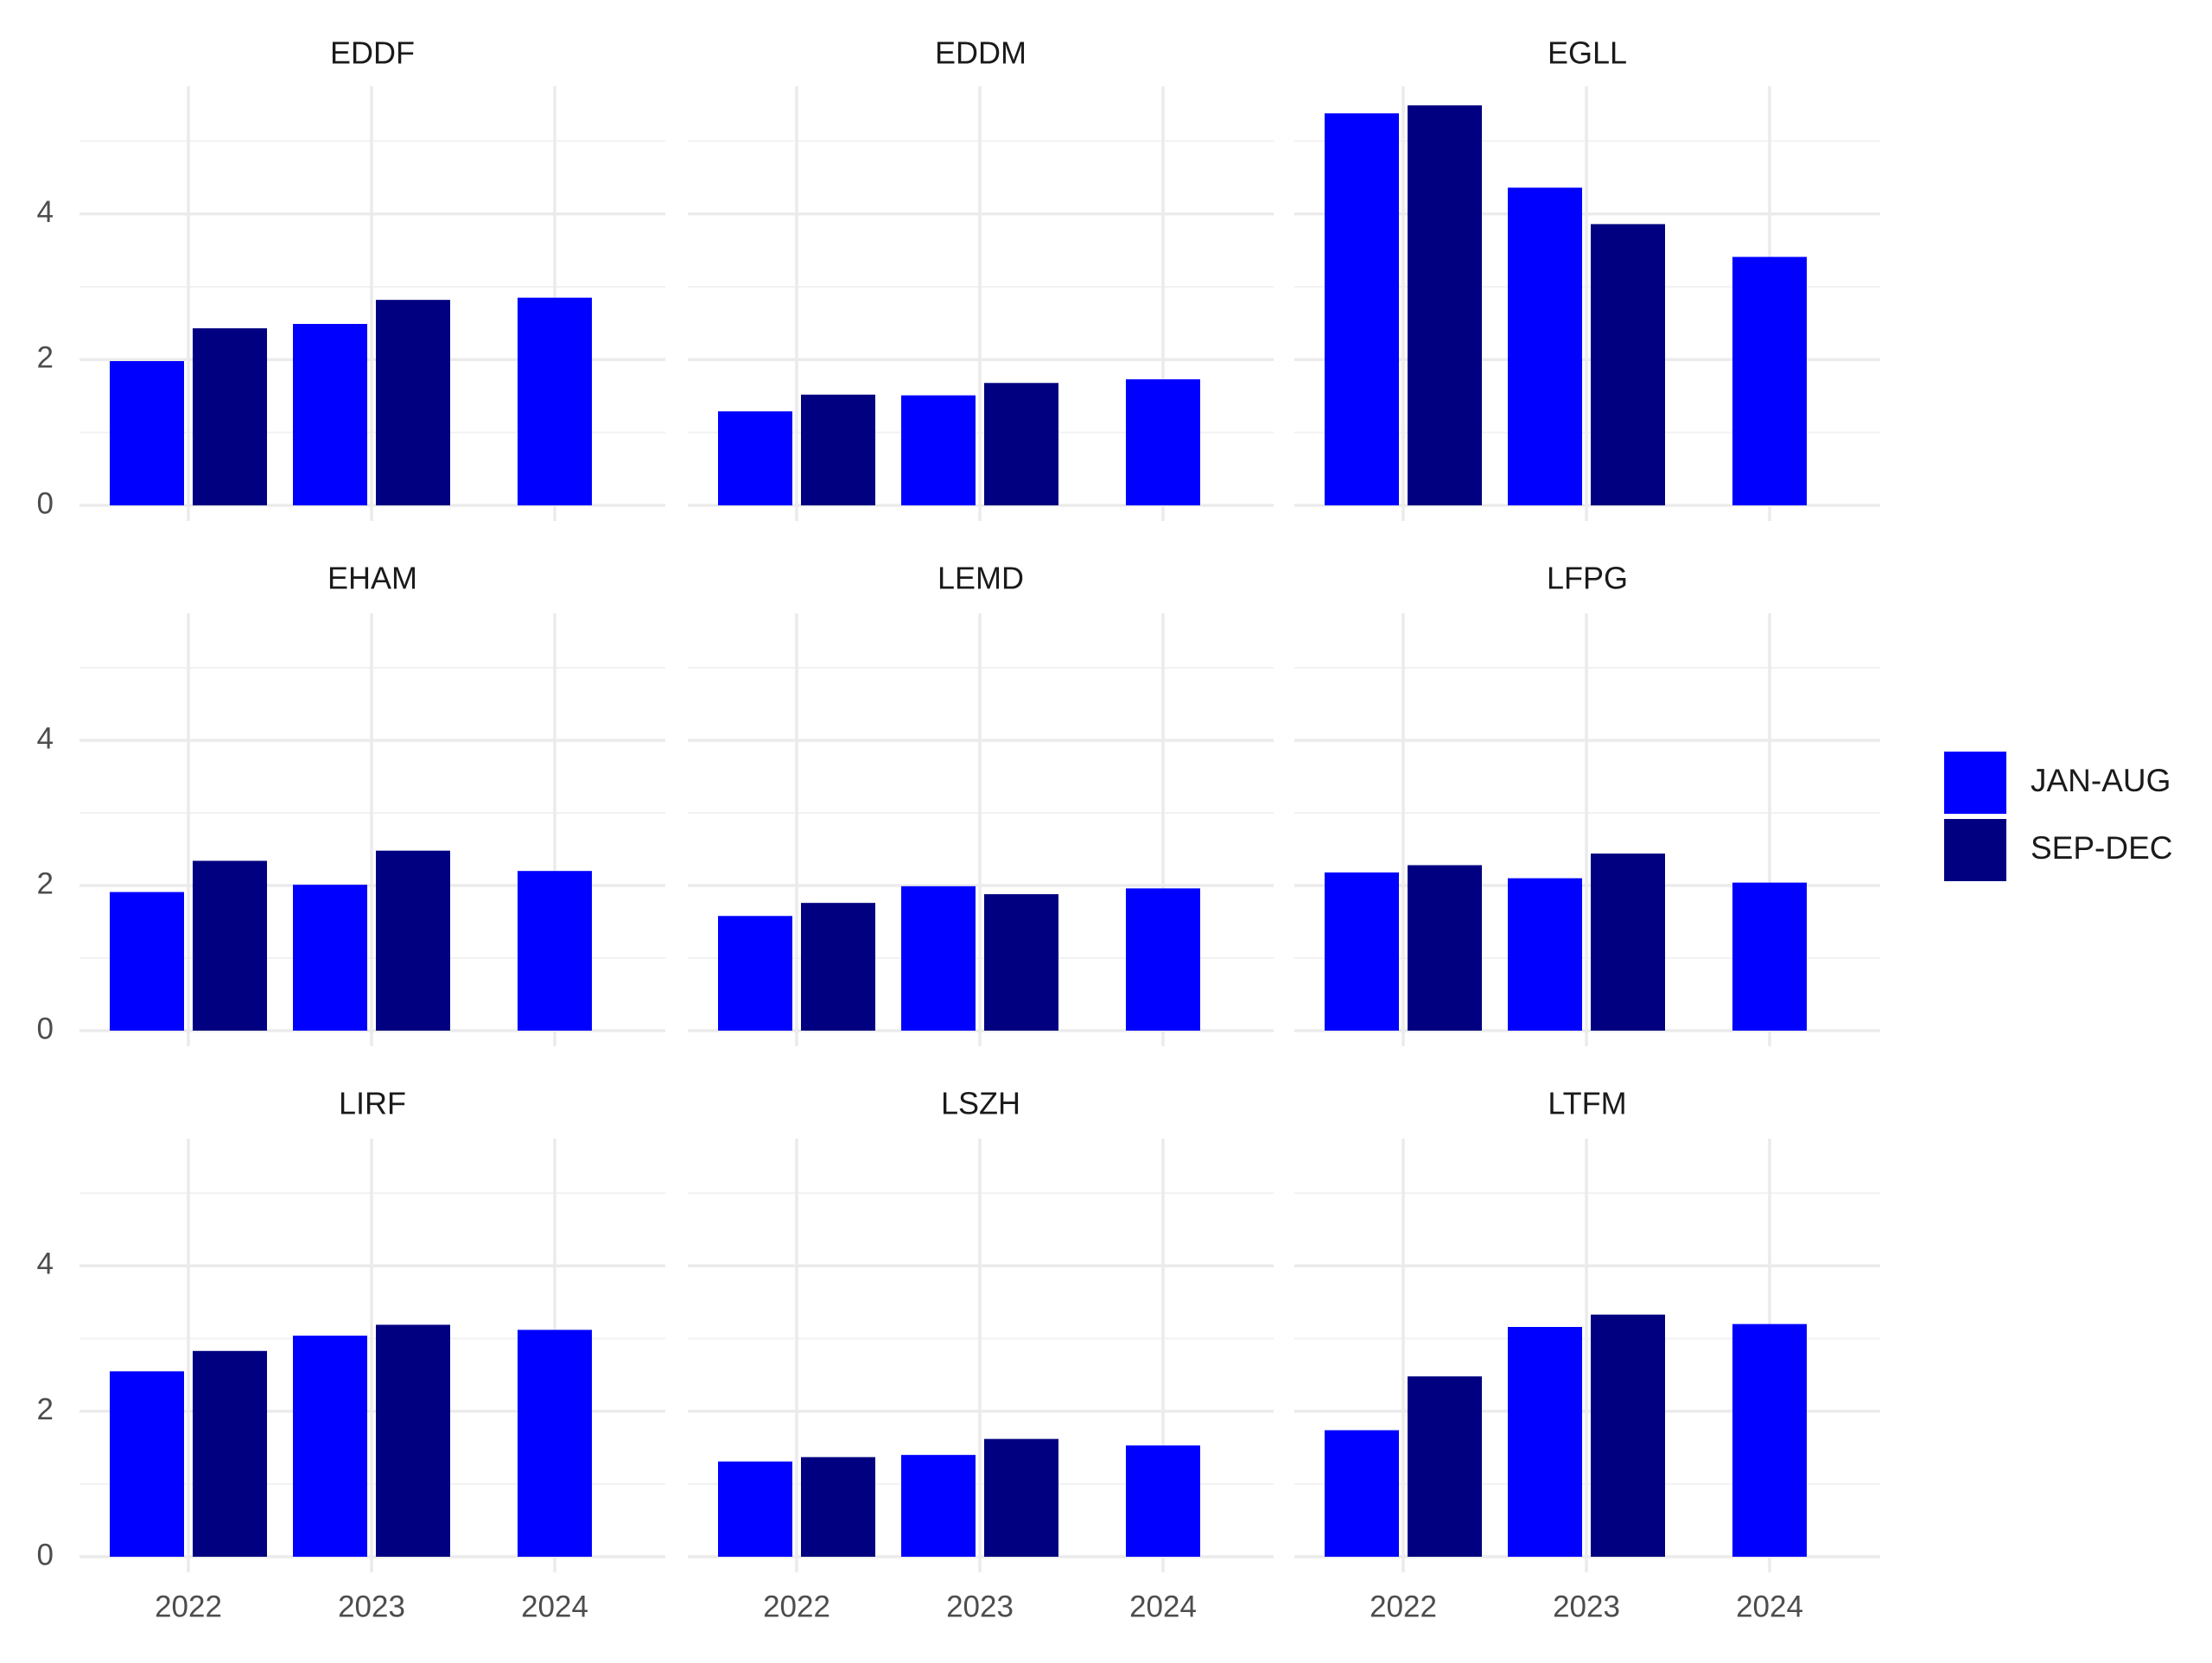 This screenshot has height=1663, width=2212. I want to click on legend-label: JAN-AUG, so click(2101, 781).